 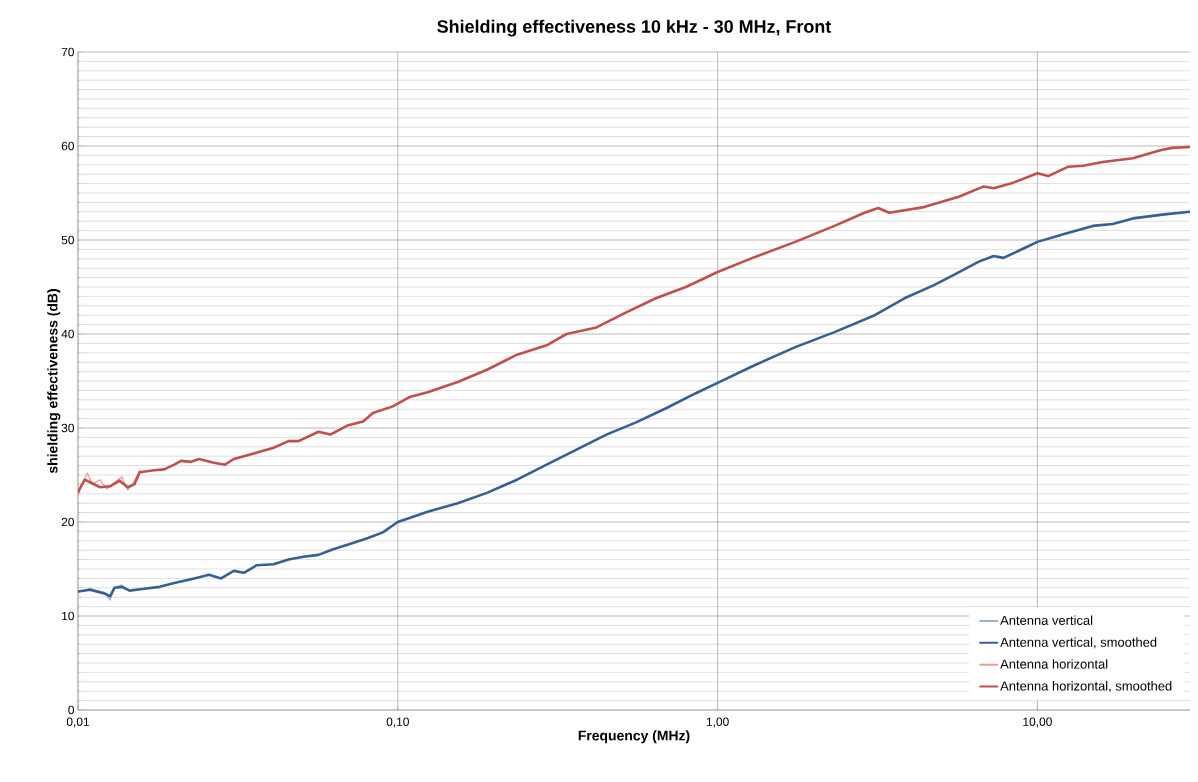 I want to click on x-tick-label: 0,01, so click(x=78, y=722).